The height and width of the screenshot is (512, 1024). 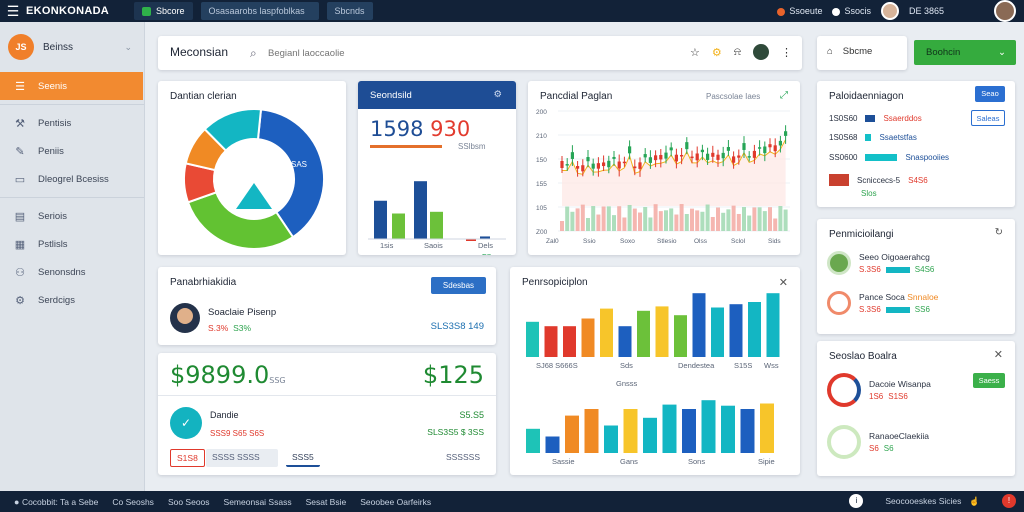 I want to click on footer-item: Seoobee Oarfeirks, so click(x=396, y=501).